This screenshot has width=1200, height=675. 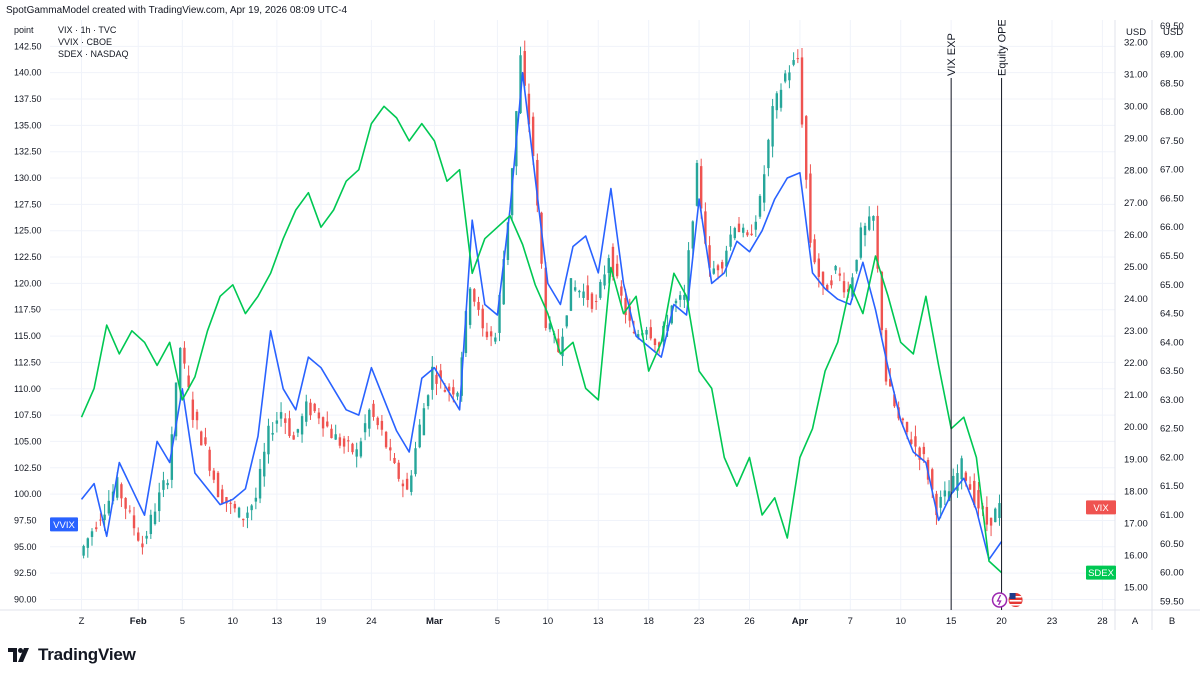 I want to click on left-axis-tick-label: 117.50, so click(x=27, y=310).